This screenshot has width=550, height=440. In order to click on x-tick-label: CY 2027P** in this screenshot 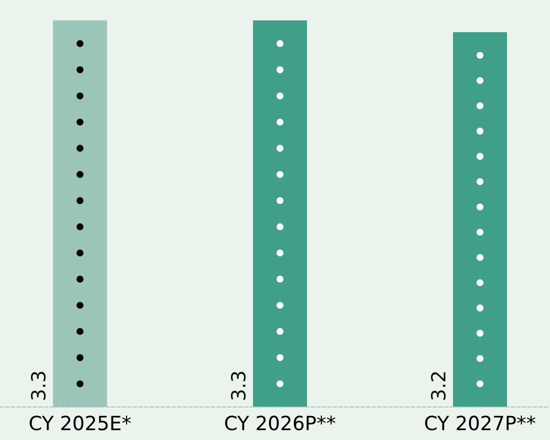, I will do `click(480, 423)`.